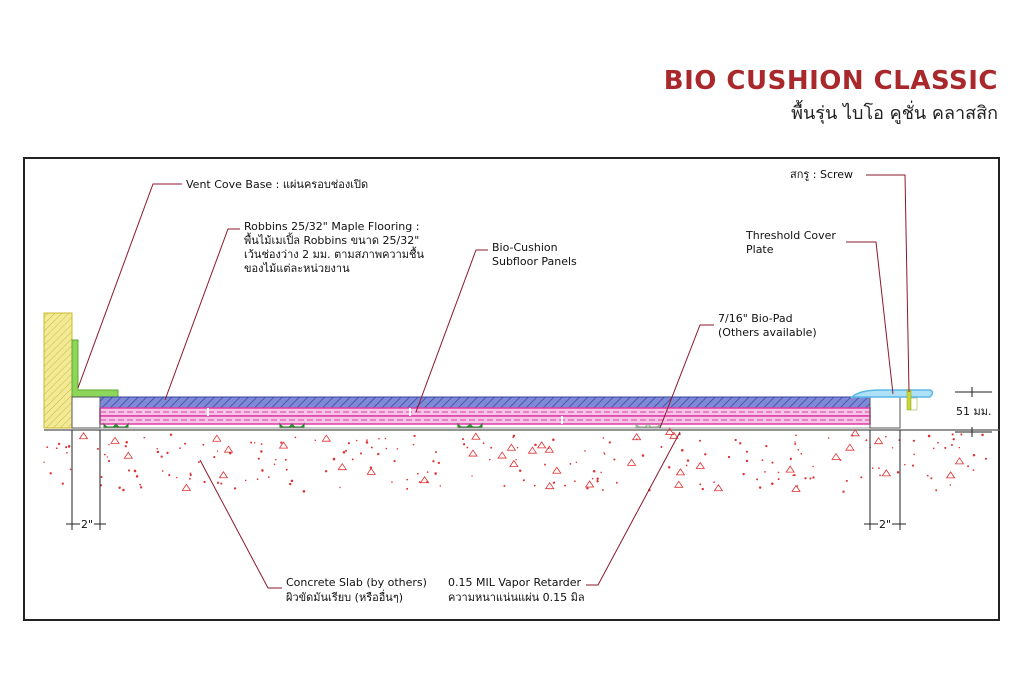 The height and width of the screenshot is (683, 1024). Describe the element at coordinates (129, 286) in the screenshot. I see `leader-vent-cove` at that location.